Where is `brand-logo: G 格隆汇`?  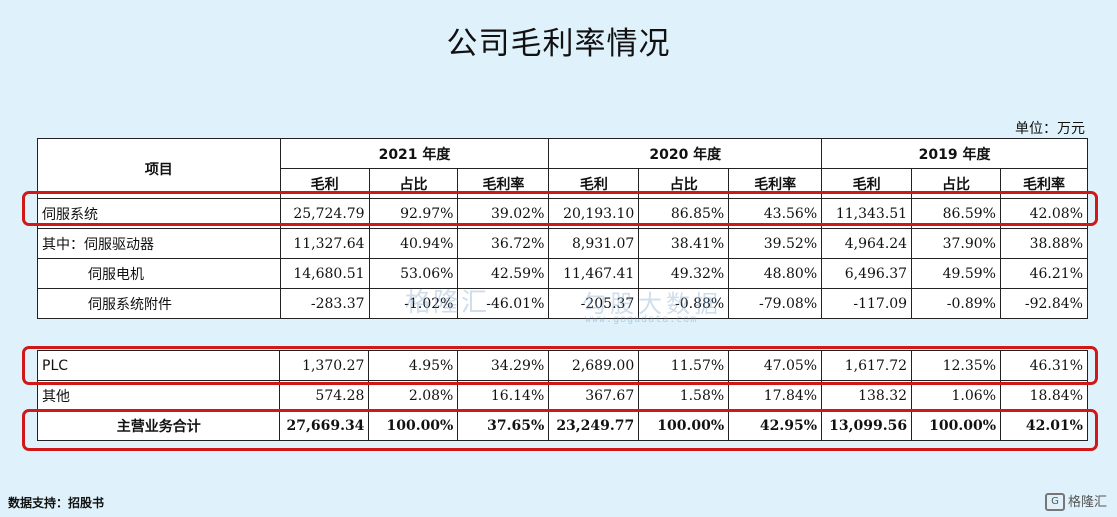
brand-logo: G 格隆汇 is located at coordinates (1075, 501).